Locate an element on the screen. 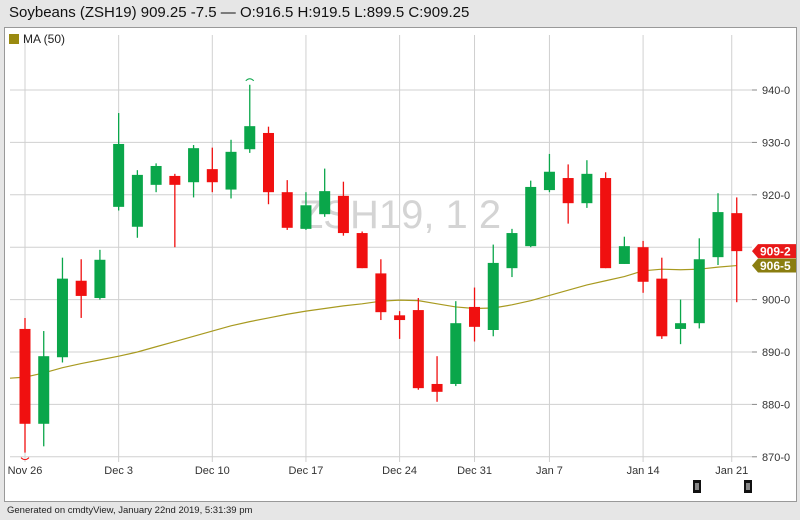  y-tick-label: 880-0 is located at coordinates (776, 405).